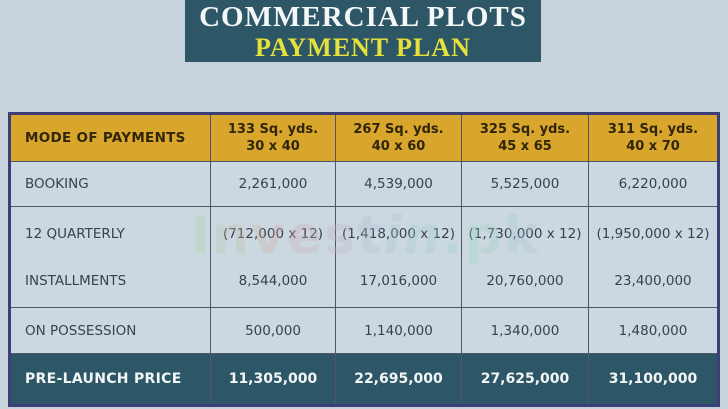 This screenshot has height=409, width=728. Describe the element at coordinates (398, 184) in the screenshot. I see `booking-value: 4,539,000` at that location.